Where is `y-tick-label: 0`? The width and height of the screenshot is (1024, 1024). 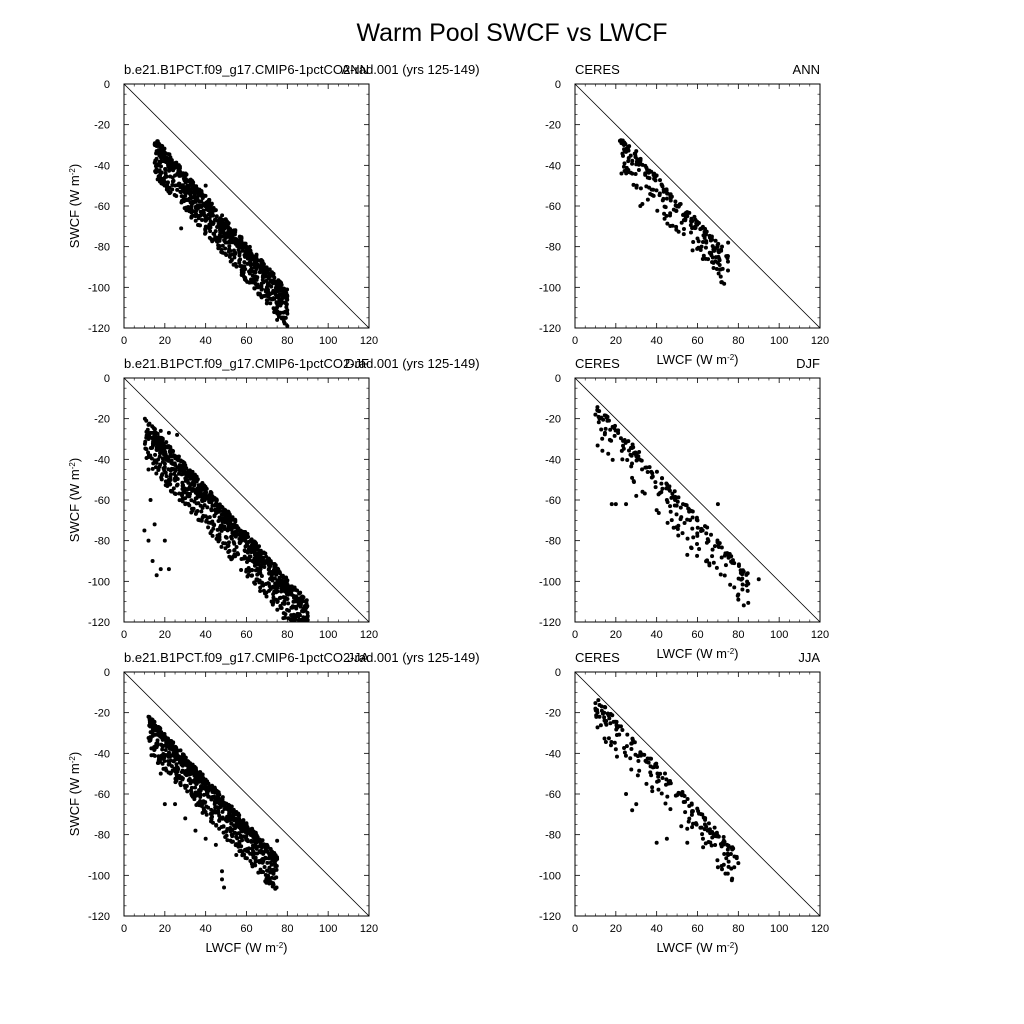
y-tick-label: 0 is located at coordinates (107, 85).